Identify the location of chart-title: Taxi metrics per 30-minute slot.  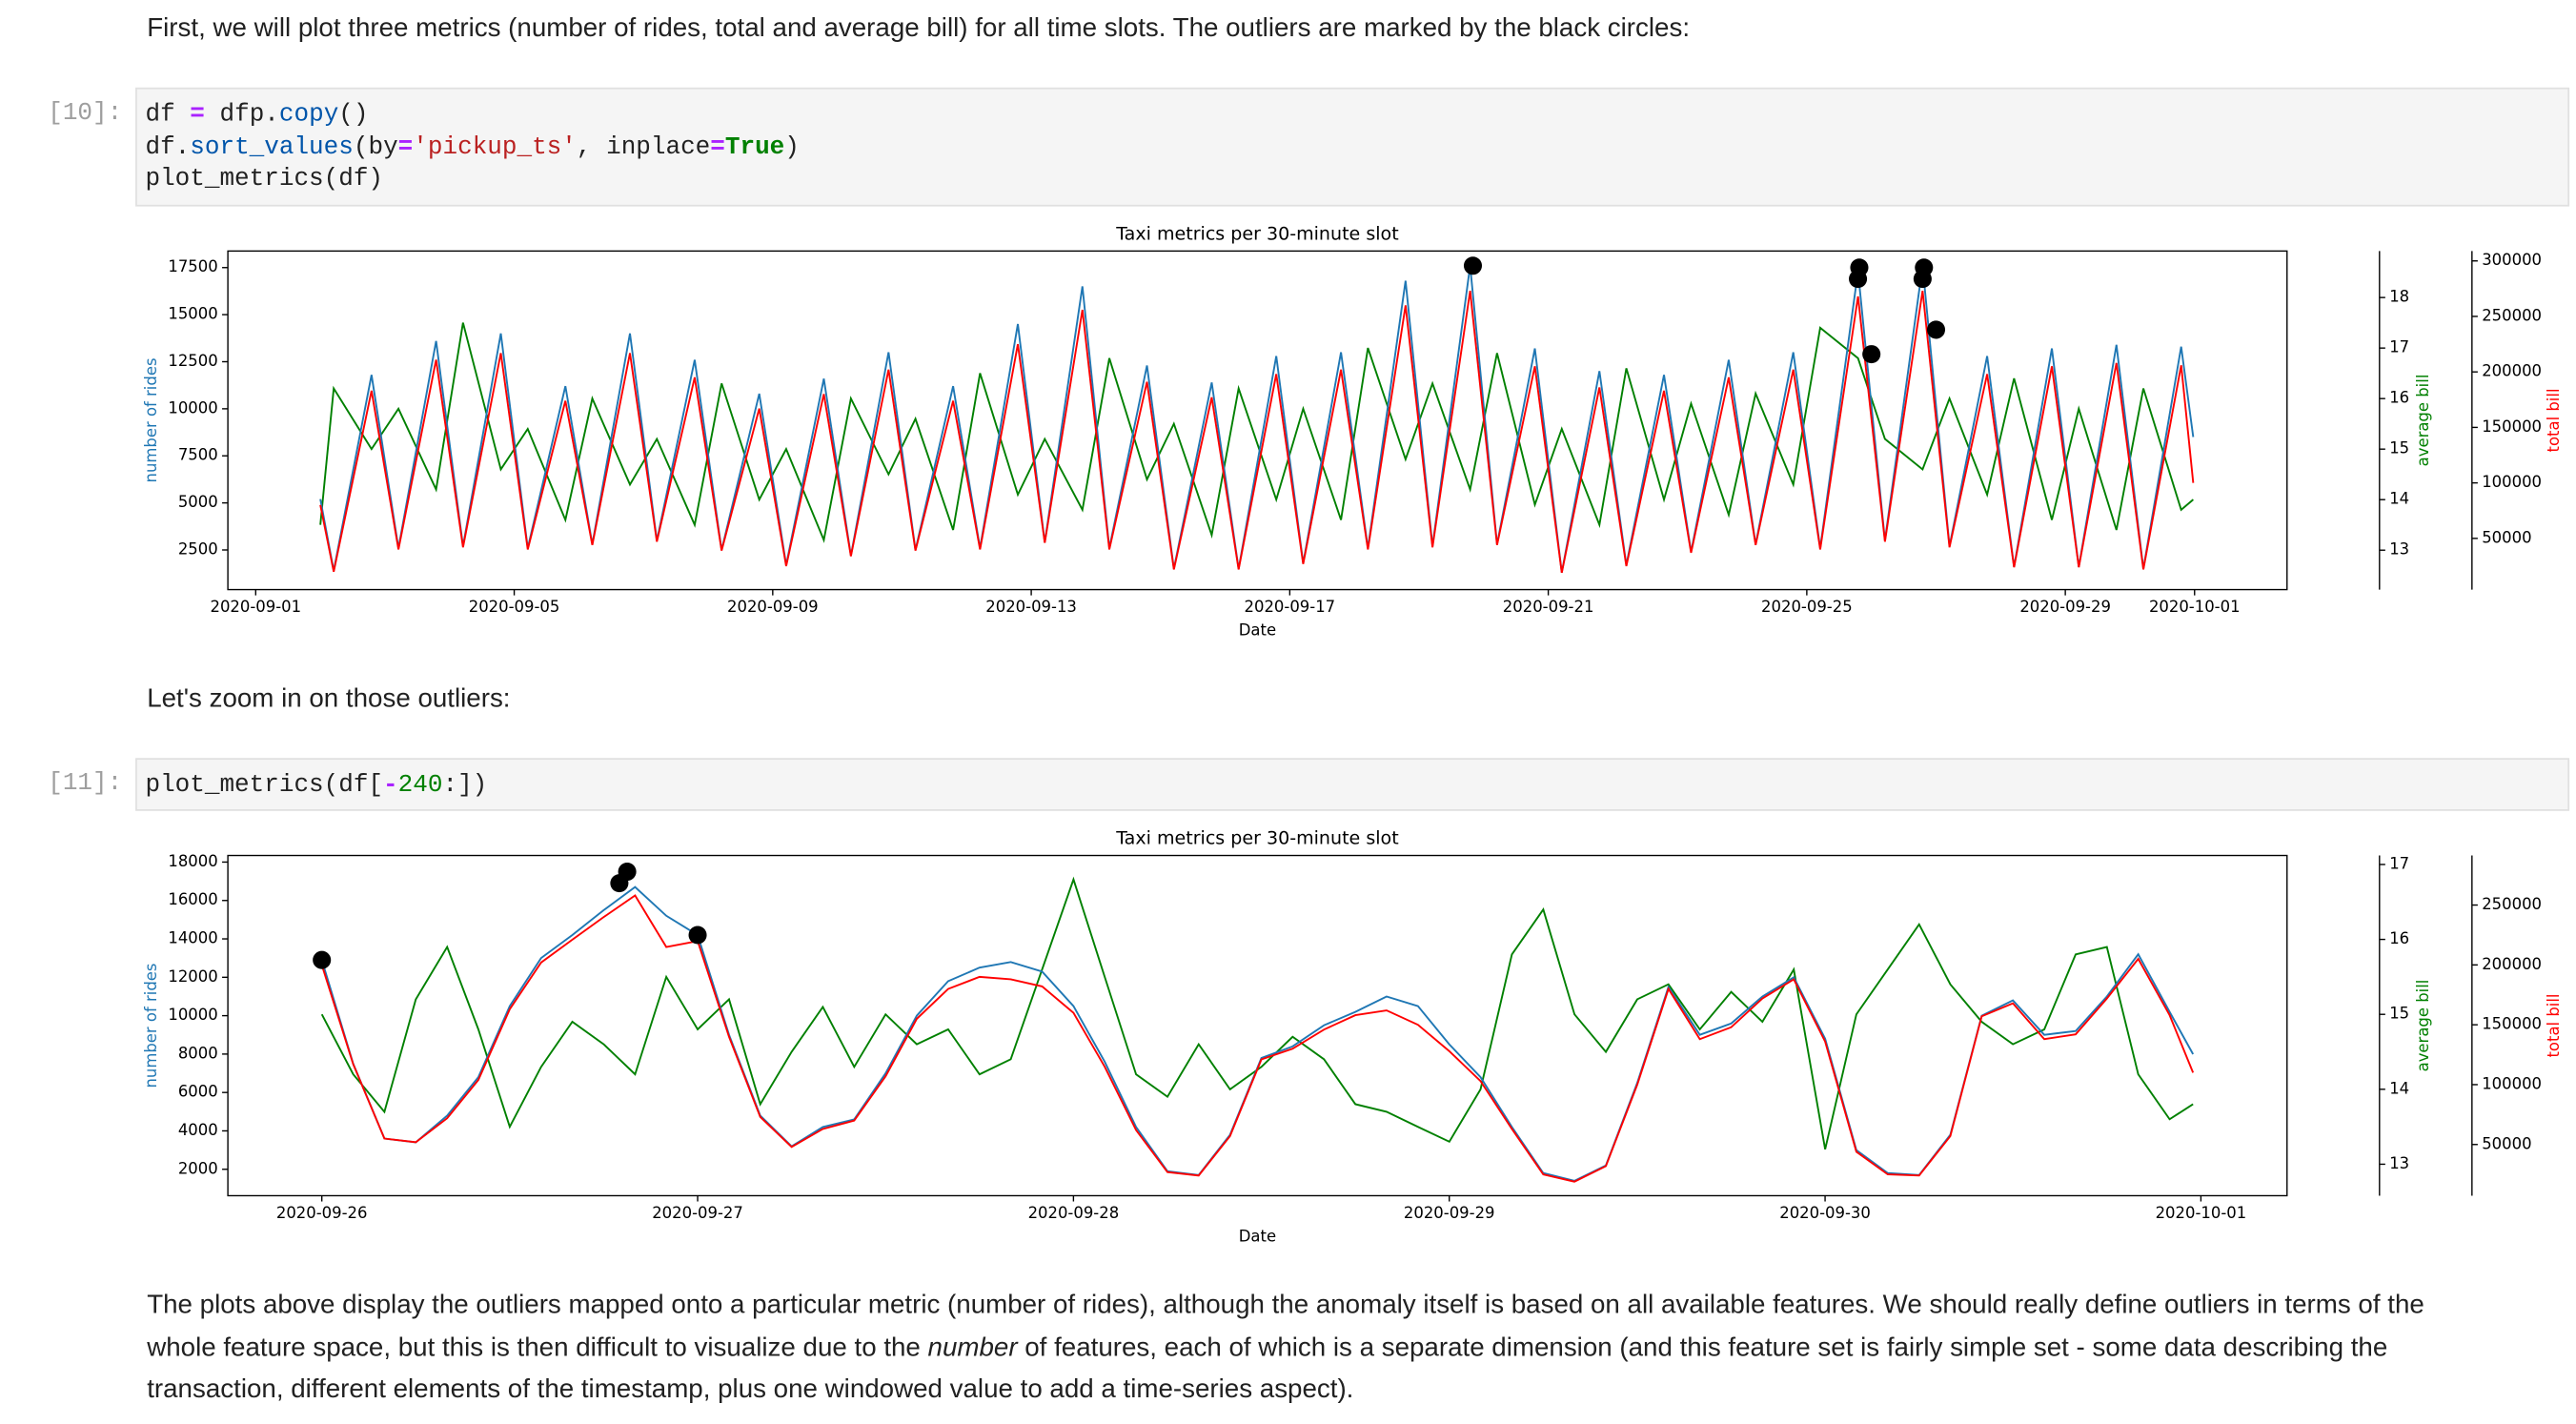
(1257, 235).